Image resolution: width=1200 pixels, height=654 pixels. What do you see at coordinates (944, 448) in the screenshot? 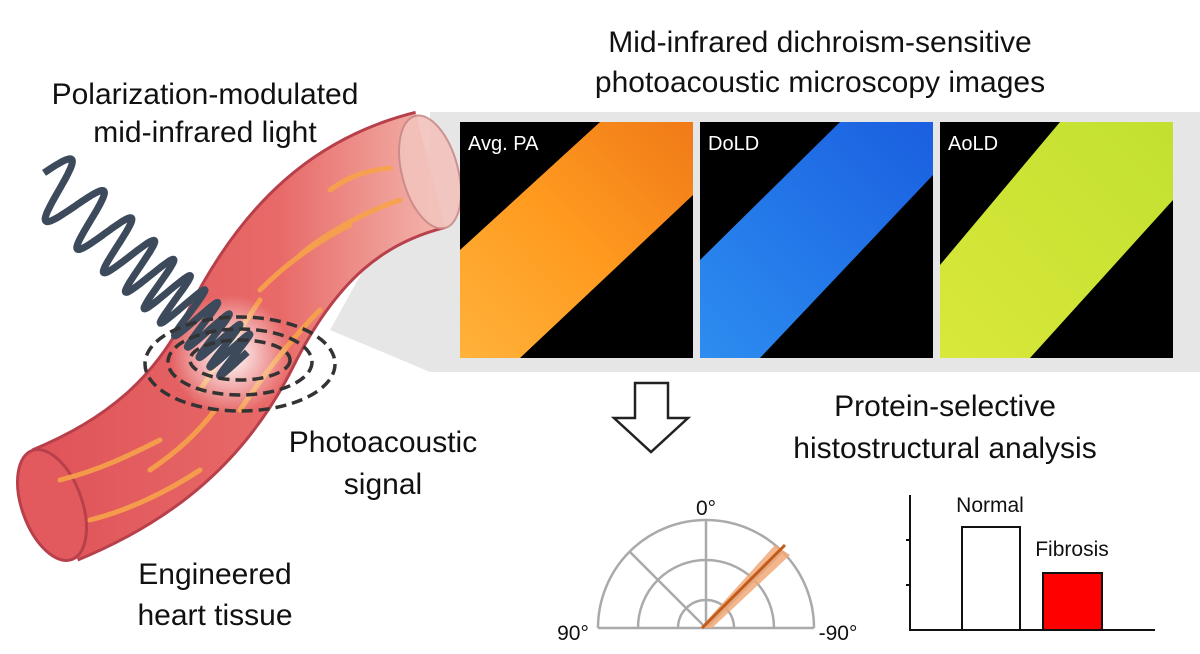
I see `analysis-title: histostructural analysis` at bounding box center [944, 448].